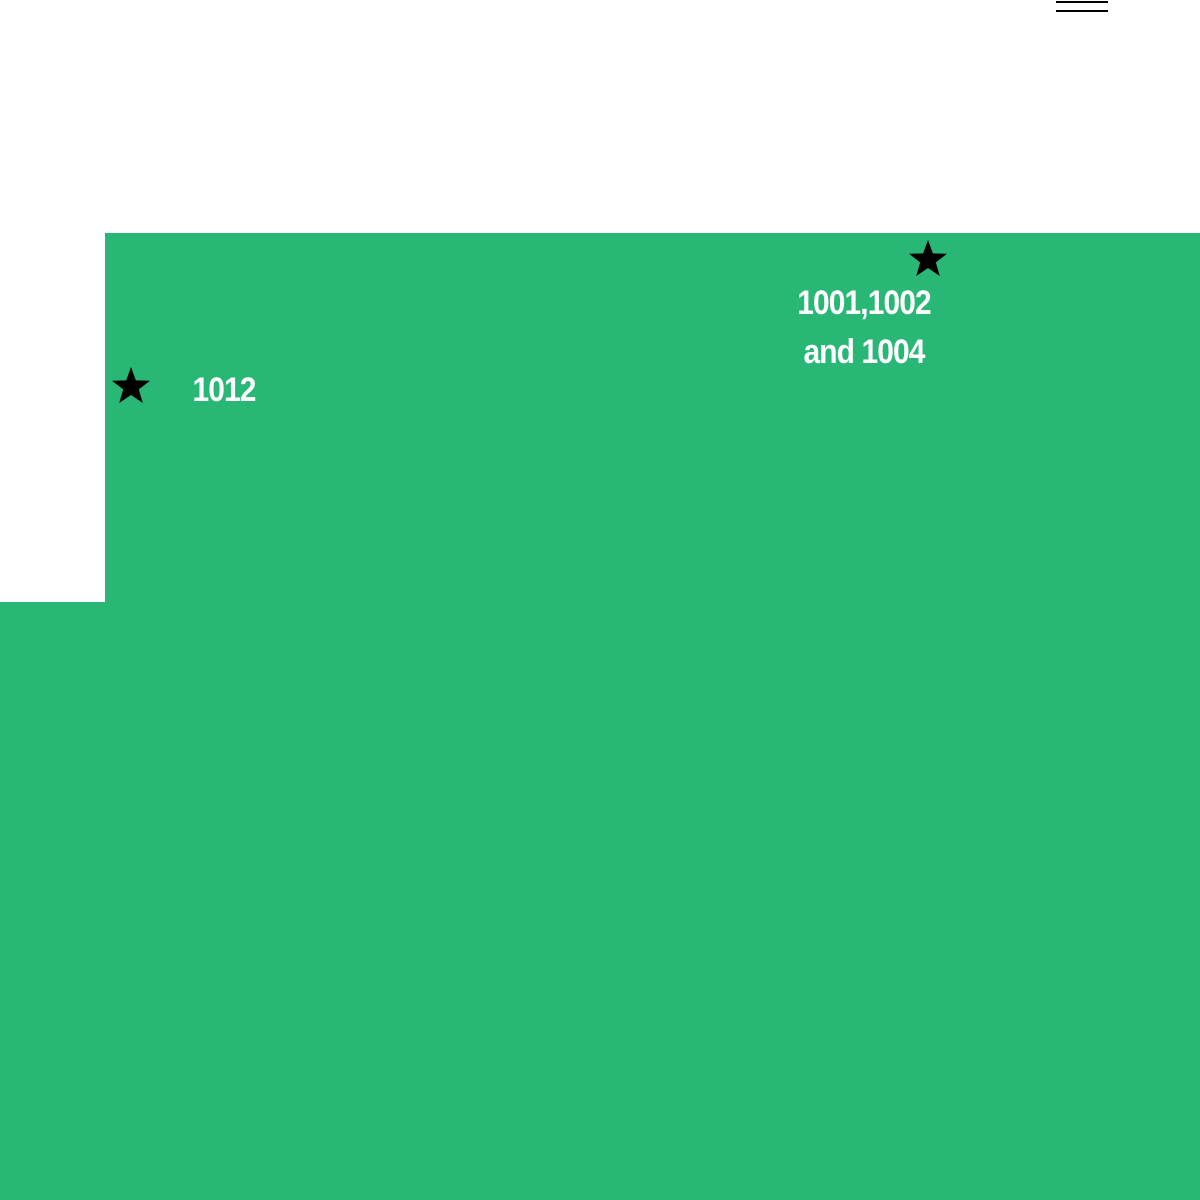 This screenshot has width=1200, height=1200. I want to click on marker-label-line: and 1004, so click(864, 352).